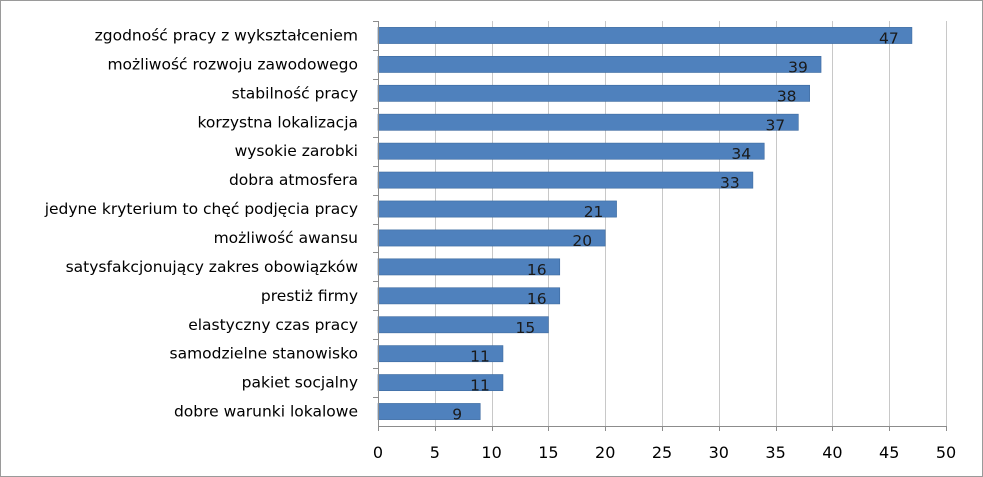 The height and width of the screenshot is (477, 983). I want to click on x-tick-label: 35, so click(775, 452).